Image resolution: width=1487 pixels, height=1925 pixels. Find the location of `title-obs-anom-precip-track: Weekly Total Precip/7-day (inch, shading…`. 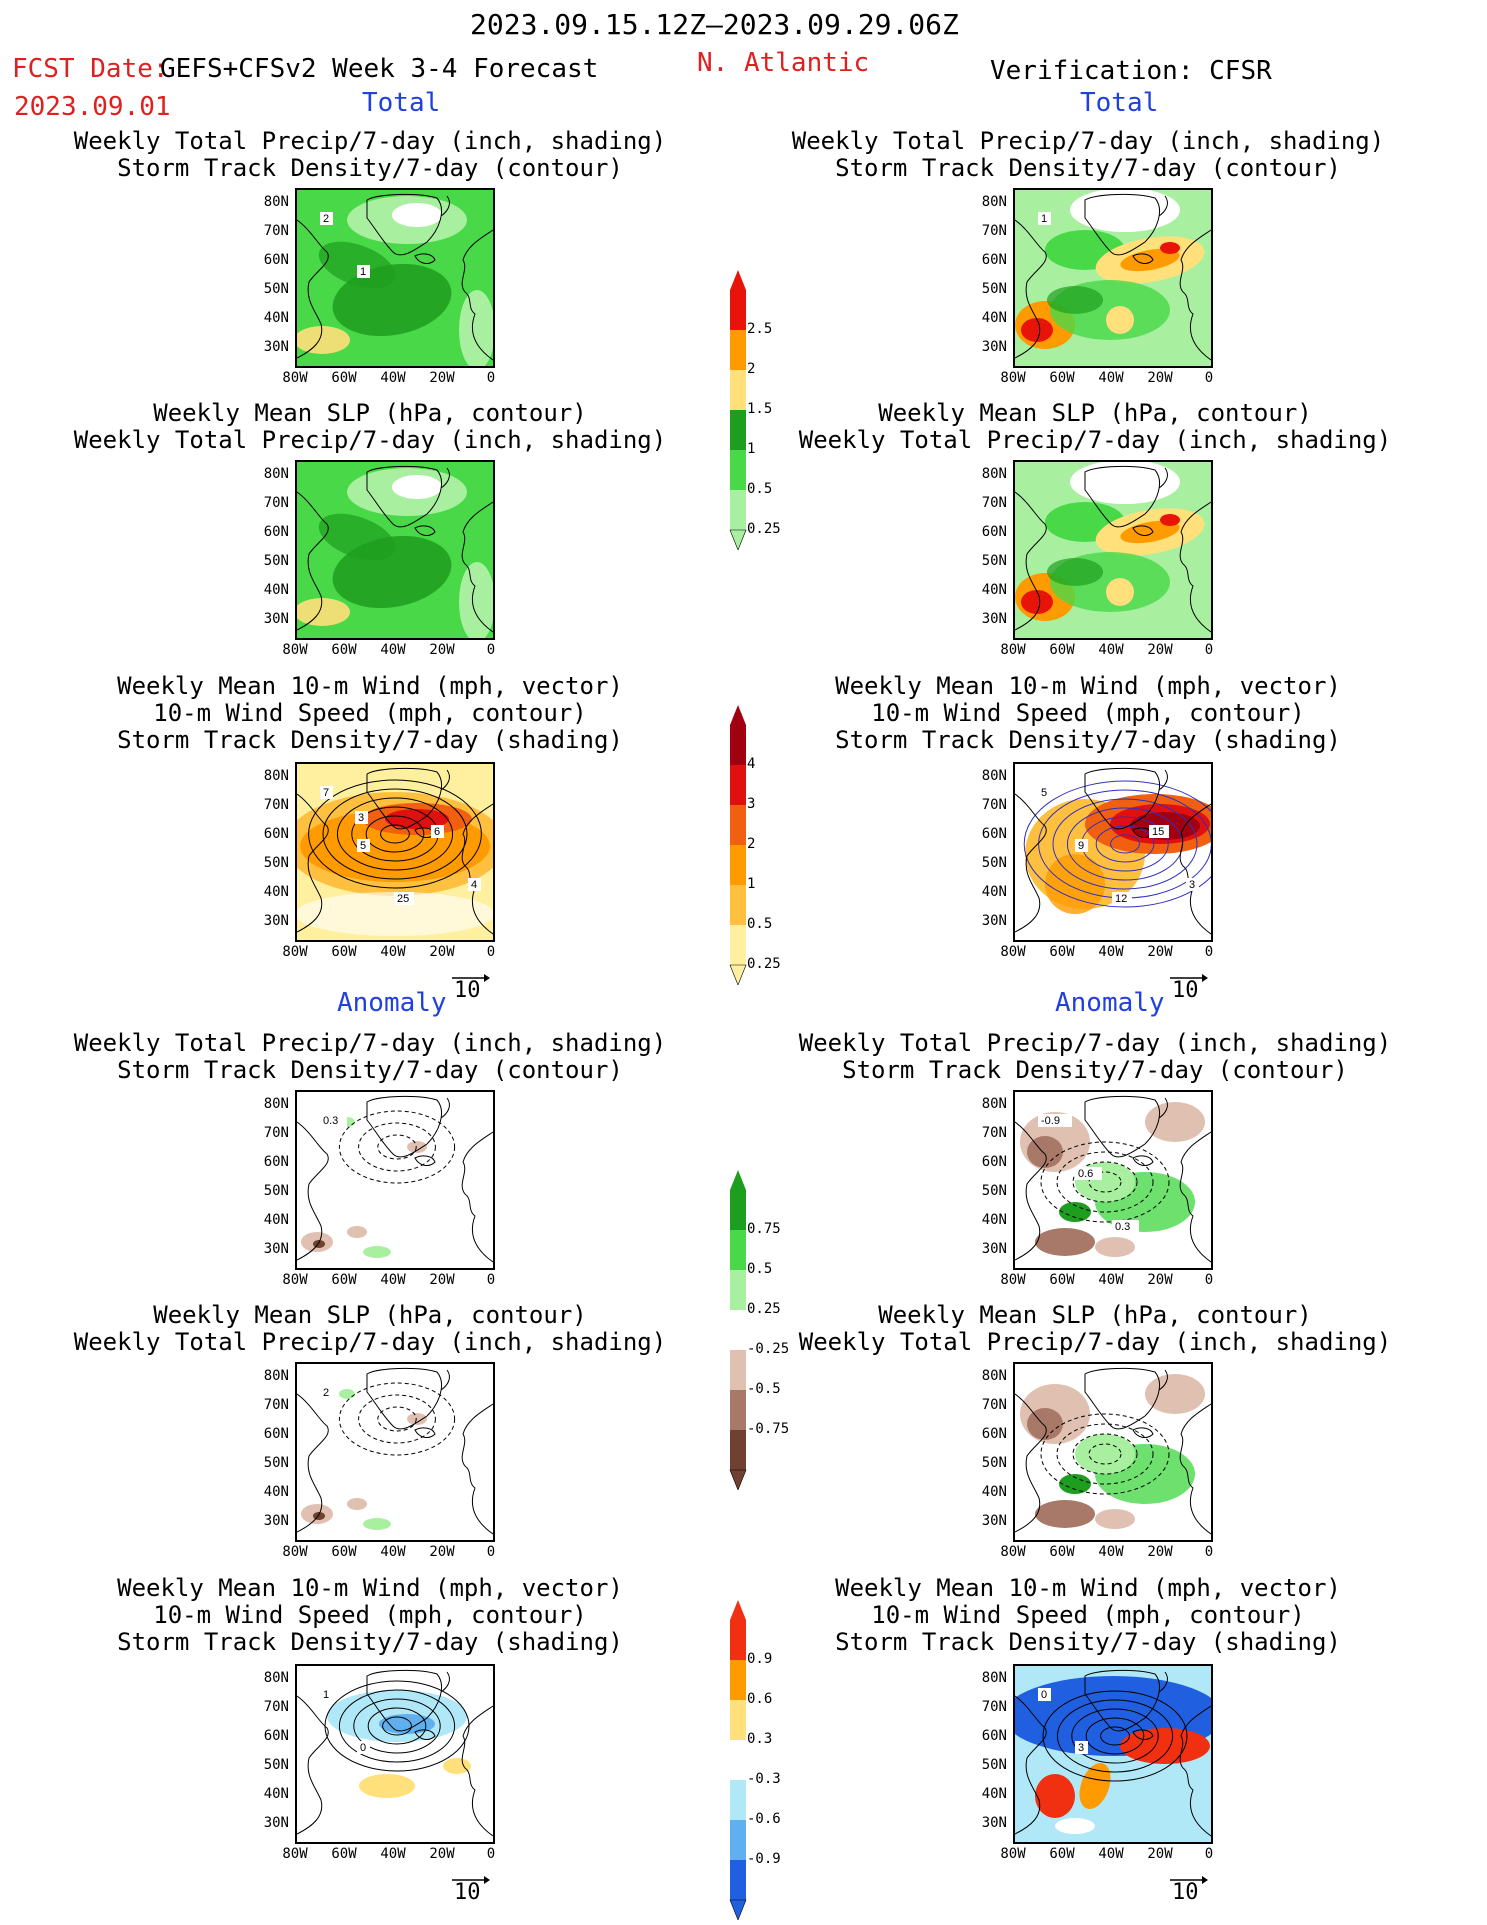

title-obs-anom-precip-track: Weekly Total Precip/7-day (inch, shading… is located at coordinates (1095, 1057).